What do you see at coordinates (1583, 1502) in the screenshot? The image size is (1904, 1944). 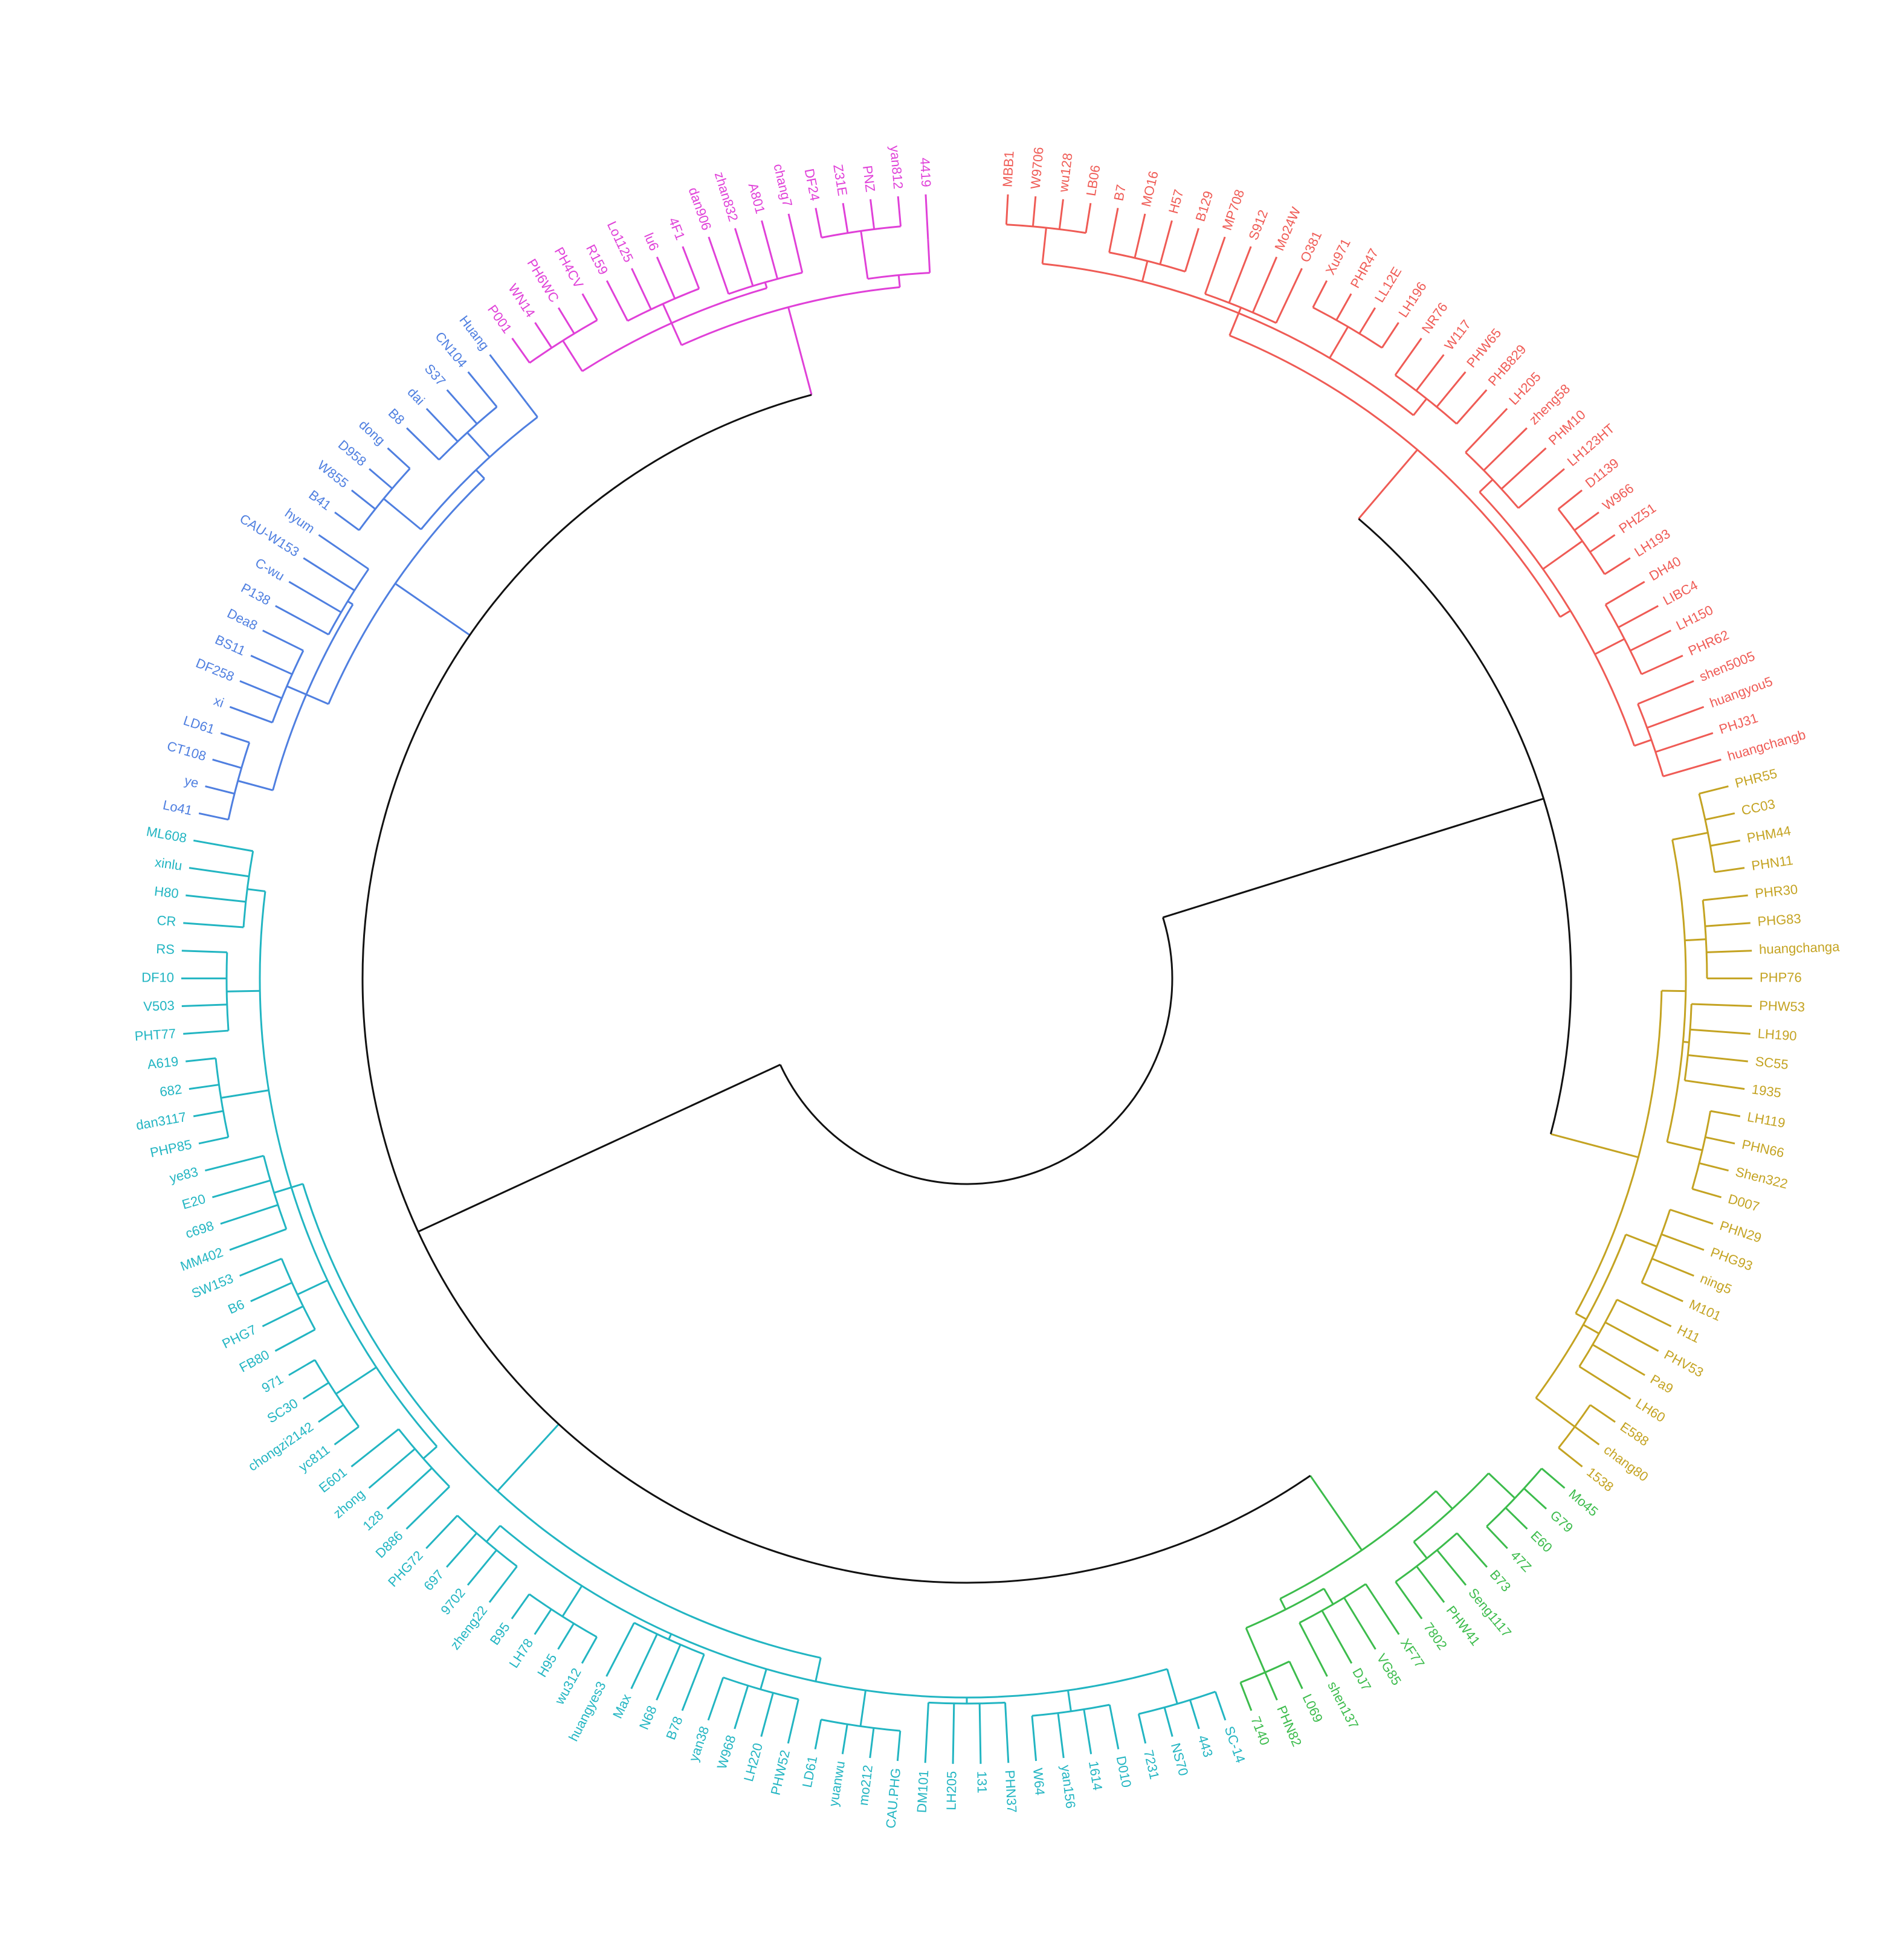 I see `leaf-label: Mo45` at bounding box center [1583, 1502].